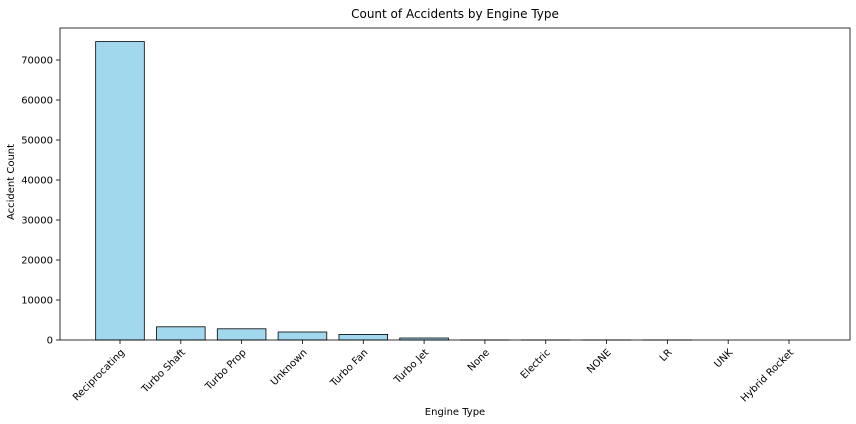 This screenshot has width=856, height=424. I want to click on x-tick-label: NONE, so click(599, 361).